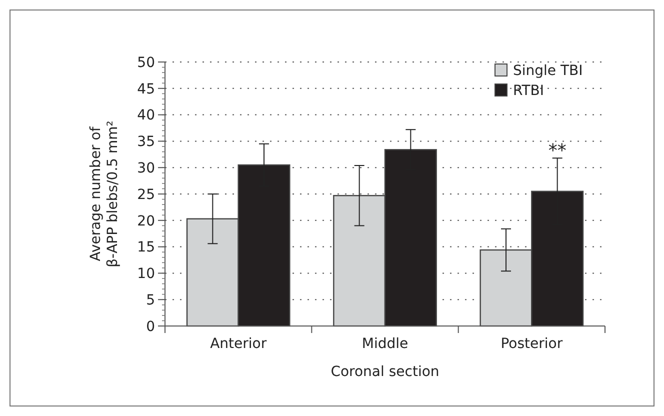 The image size is (664, 416). What do you see at coordinates (528, 90) in the screenshot?
I see `legend-label: RTBI` at bounding box center [528, 90].